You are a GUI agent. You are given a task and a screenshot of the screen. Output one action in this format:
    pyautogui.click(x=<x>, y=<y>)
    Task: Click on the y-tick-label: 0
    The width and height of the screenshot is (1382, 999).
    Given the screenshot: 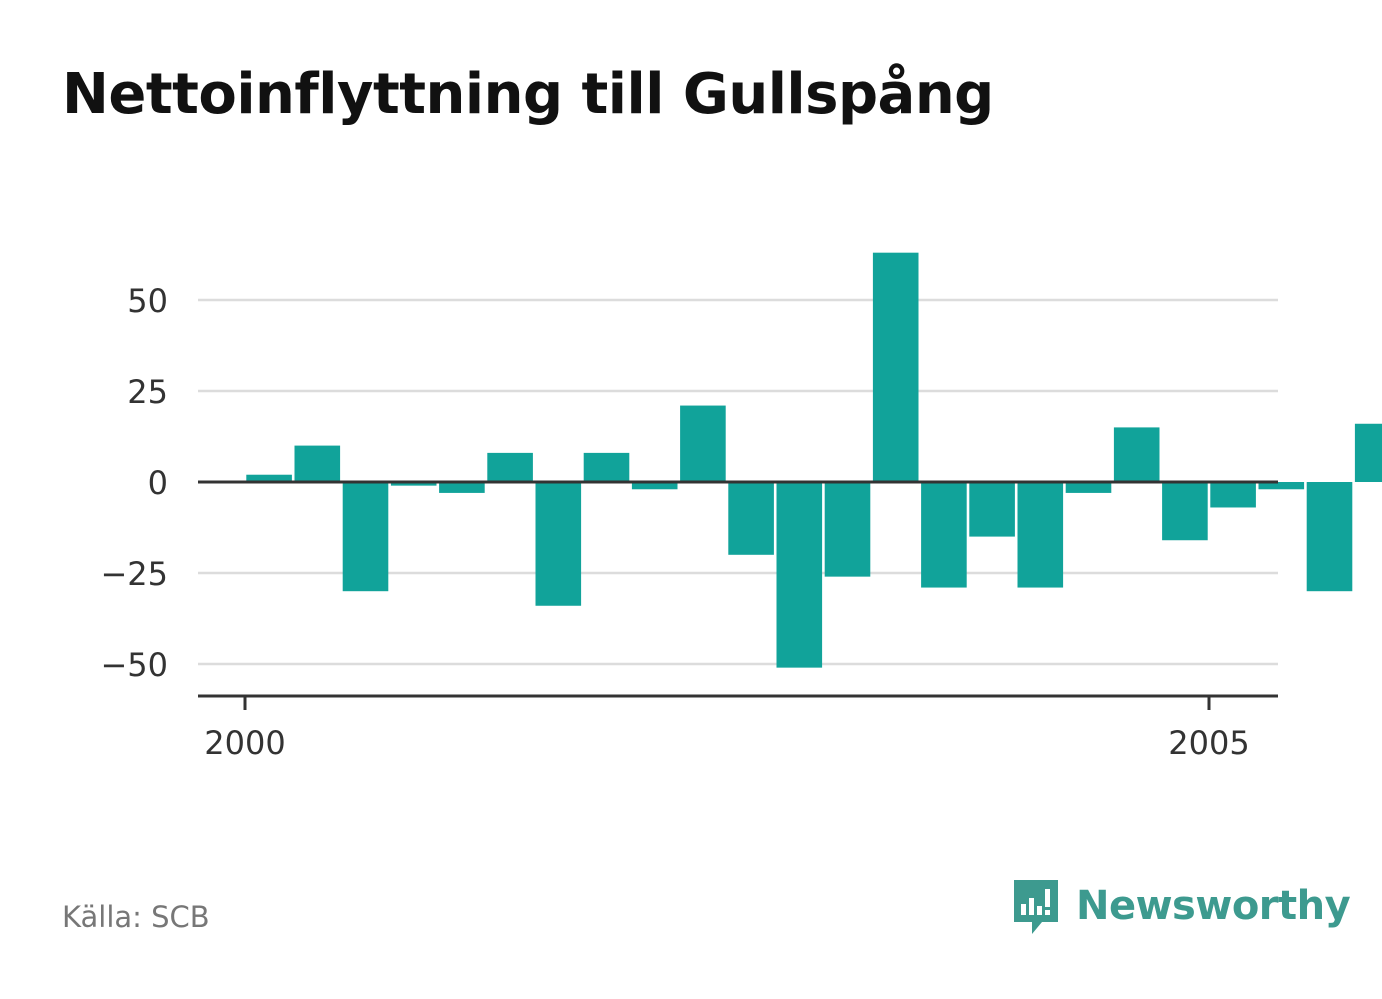 What is the action you would take?
    pyautogui.click(x=158, y=483)
    